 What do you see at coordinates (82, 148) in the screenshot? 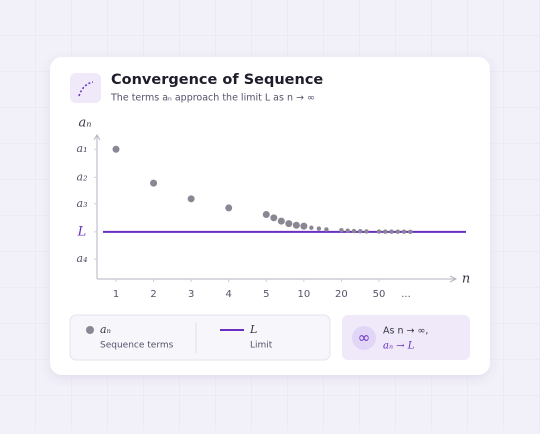
I see `y-tick-label: a₁` at bounding box center [82, 148].